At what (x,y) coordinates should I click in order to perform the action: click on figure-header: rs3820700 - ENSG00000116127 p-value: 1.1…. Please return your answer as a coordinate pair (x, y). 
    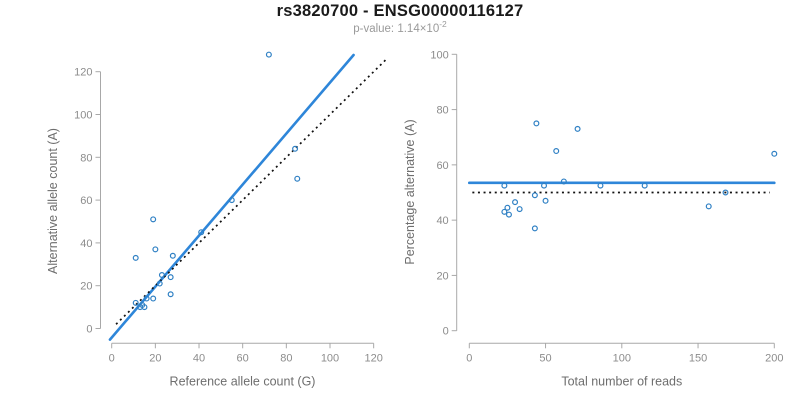
    Looking at the image, I should click on (400, 18).